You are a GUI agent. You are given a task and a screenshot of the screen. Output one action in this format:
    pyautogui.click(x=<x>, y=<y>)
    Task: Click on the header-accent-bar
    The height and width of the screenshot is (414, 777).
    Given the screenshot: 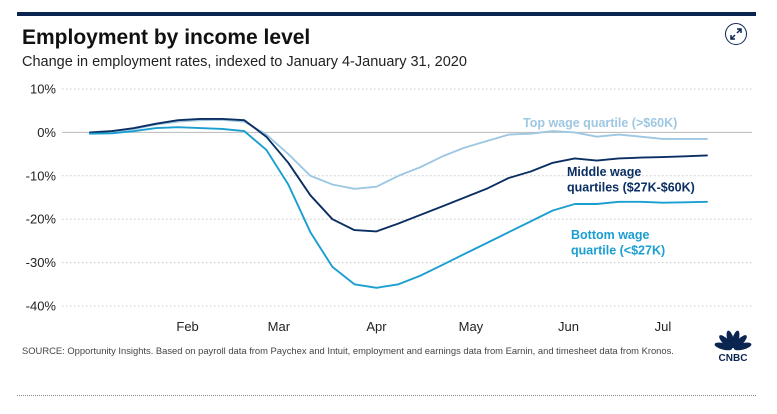 What is the action you would take?
    pyautogui.click(x=386, y=14)
    